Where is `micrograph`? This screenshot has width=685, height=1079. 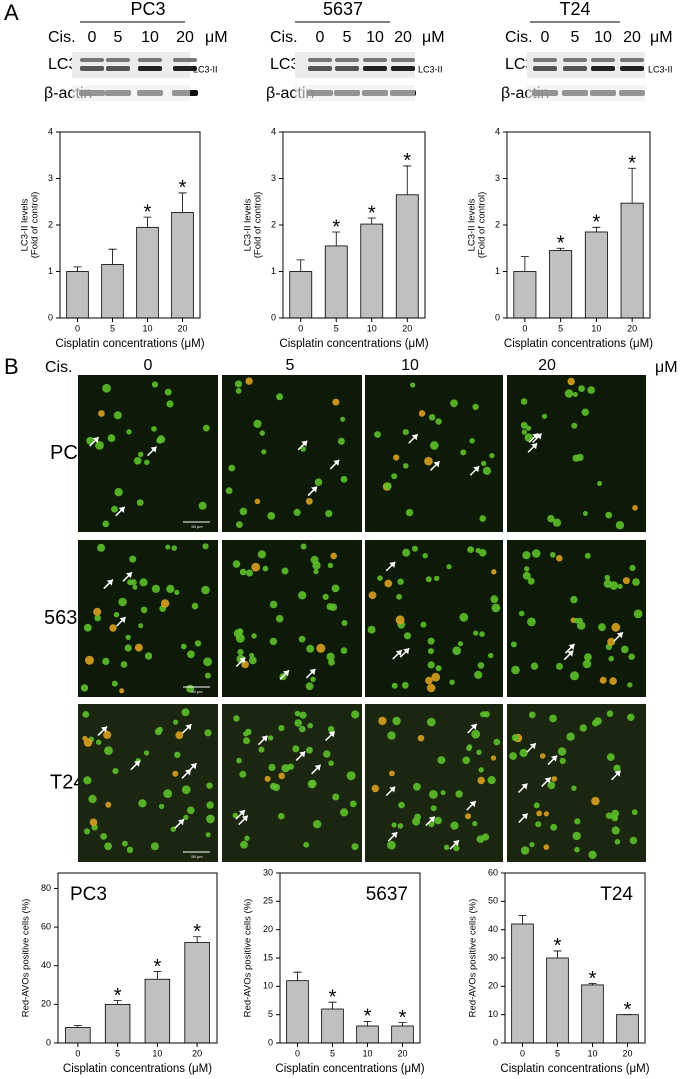
micrograph is located at coordinates (292, 783).